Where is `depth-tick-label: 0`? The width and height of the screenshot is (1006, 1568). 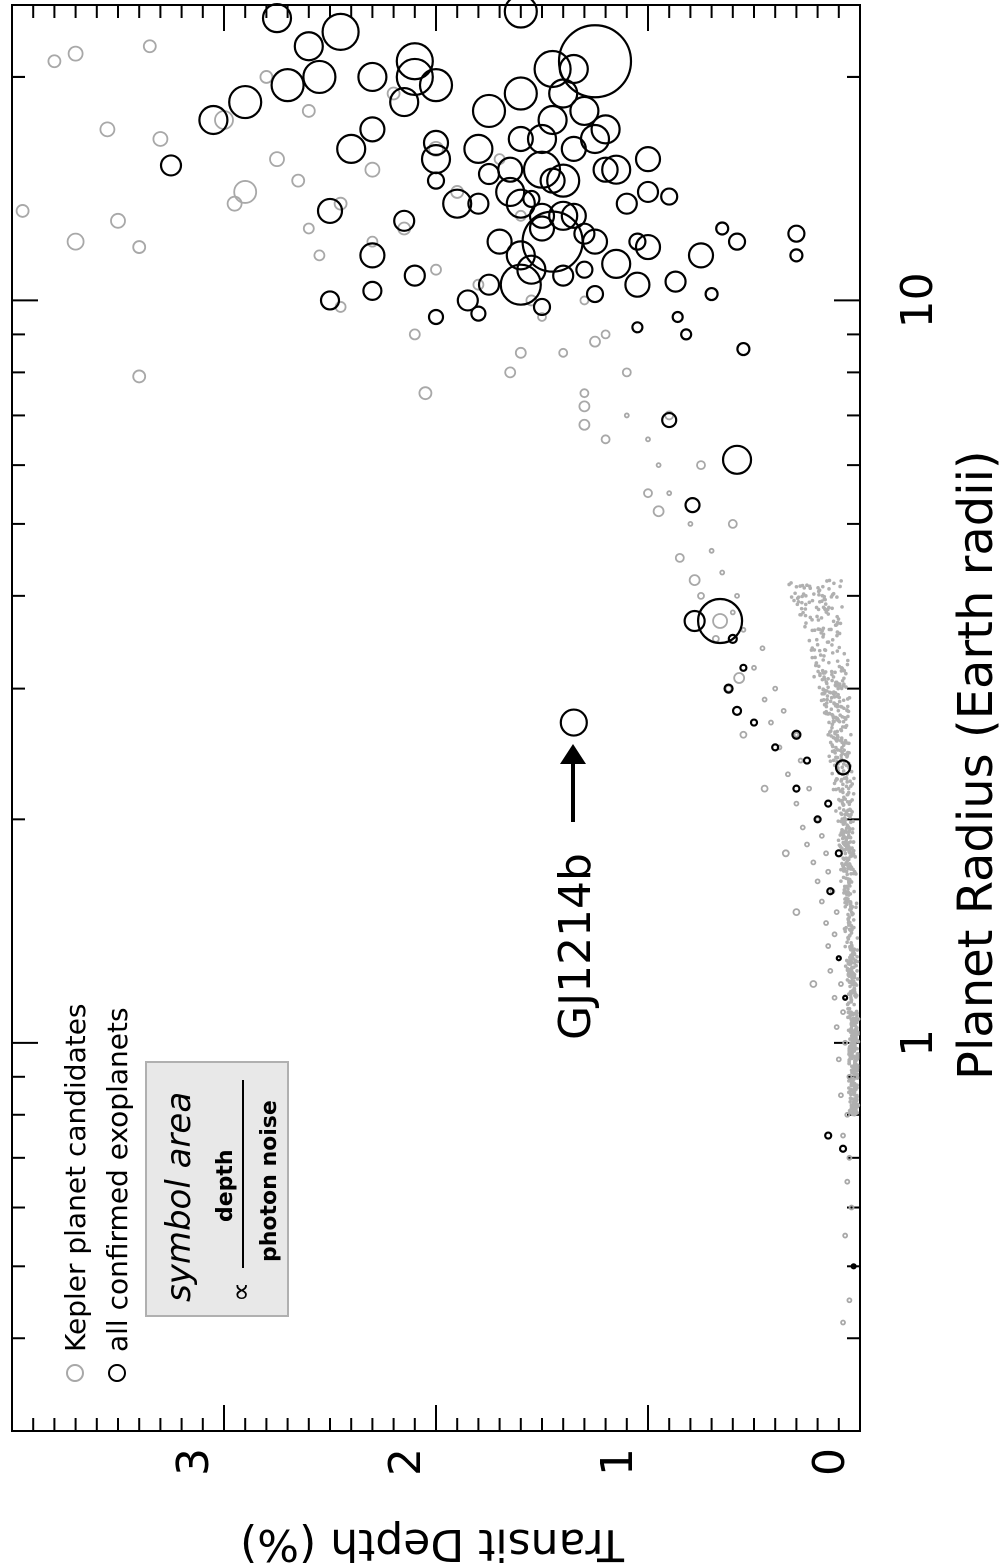 depth-tick-label: 0 is located at coordinates (829, 1462).